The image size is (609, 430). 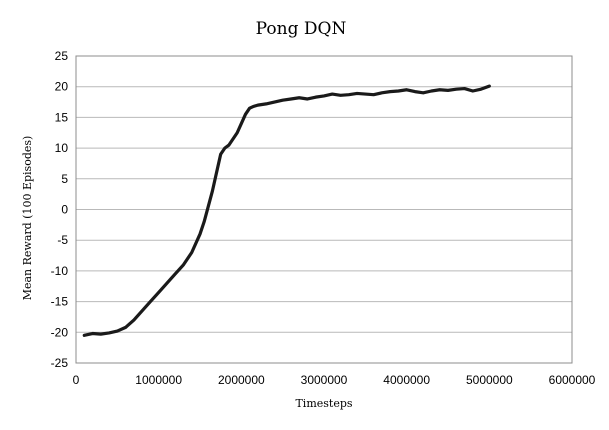 What do you see at coordinates (489, 380) in the screenshot?
I see `x-tick-label: 5000000` at bounding box center [489, 380].